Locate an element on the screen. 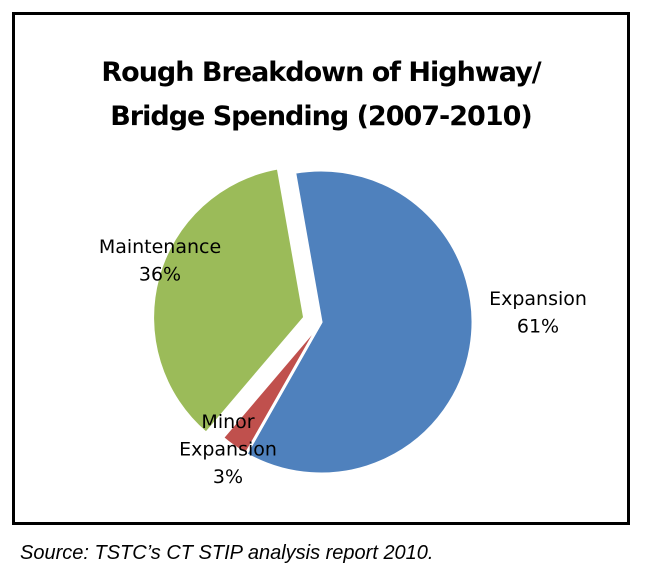 The height and width of the screenshot is (586, 665). pie-label-line: Maintenance is located at coordinates (160, 247).